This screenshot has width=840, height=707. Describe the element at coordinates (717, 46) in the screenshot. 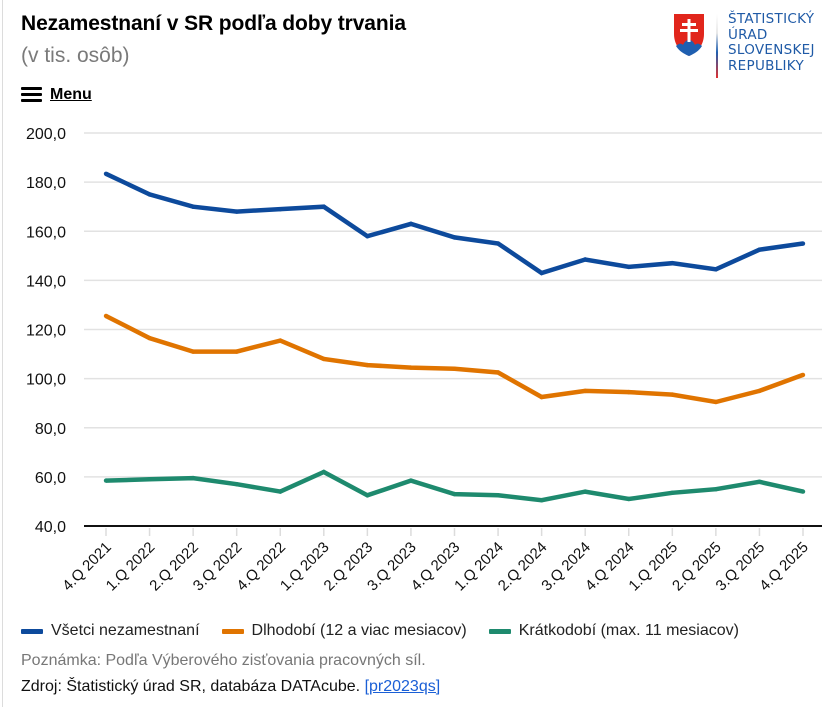

I see `logo-divider` at that location.